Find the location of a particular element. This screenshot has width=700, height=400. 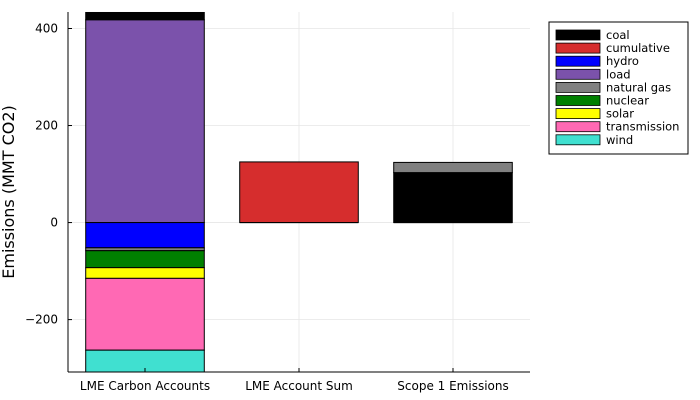

legend-label: cumulative is located at coordinates (638, 48).